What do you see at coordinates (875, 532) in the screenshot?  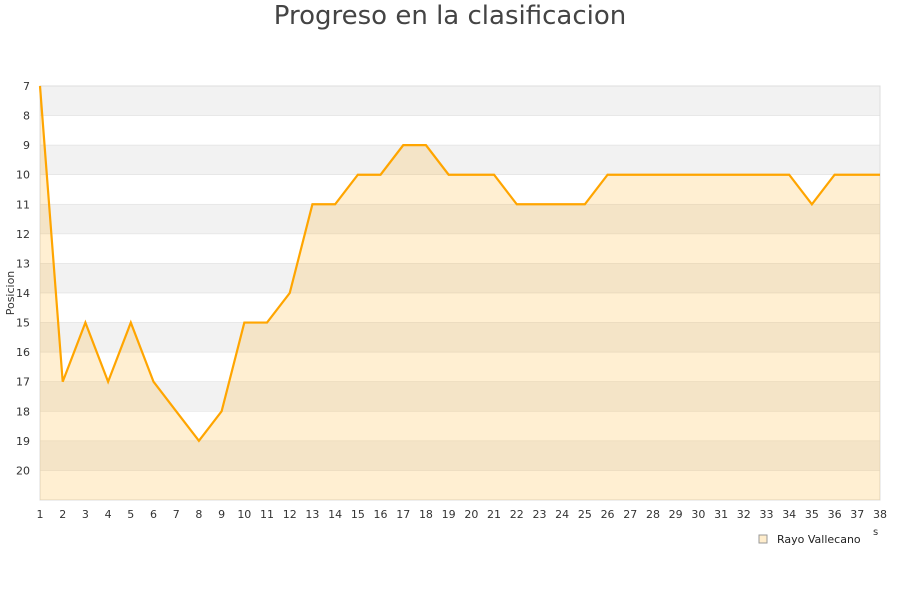 I see `clipped-axis-text: s` at bounding box center [875, 532].